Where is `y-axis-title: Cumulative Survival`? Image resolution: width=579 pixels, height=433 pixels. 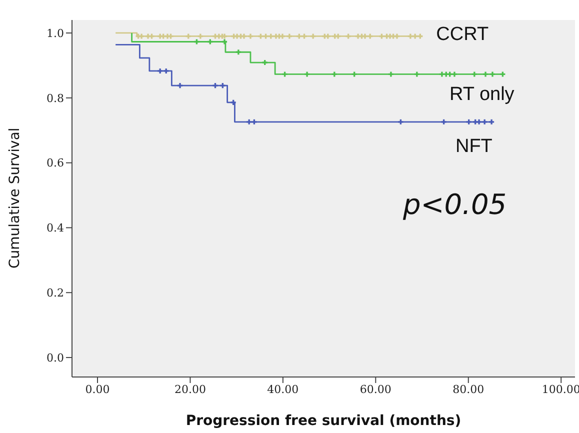
y-axis-title: Cumulative Survival is located at coordinates (14, 198).